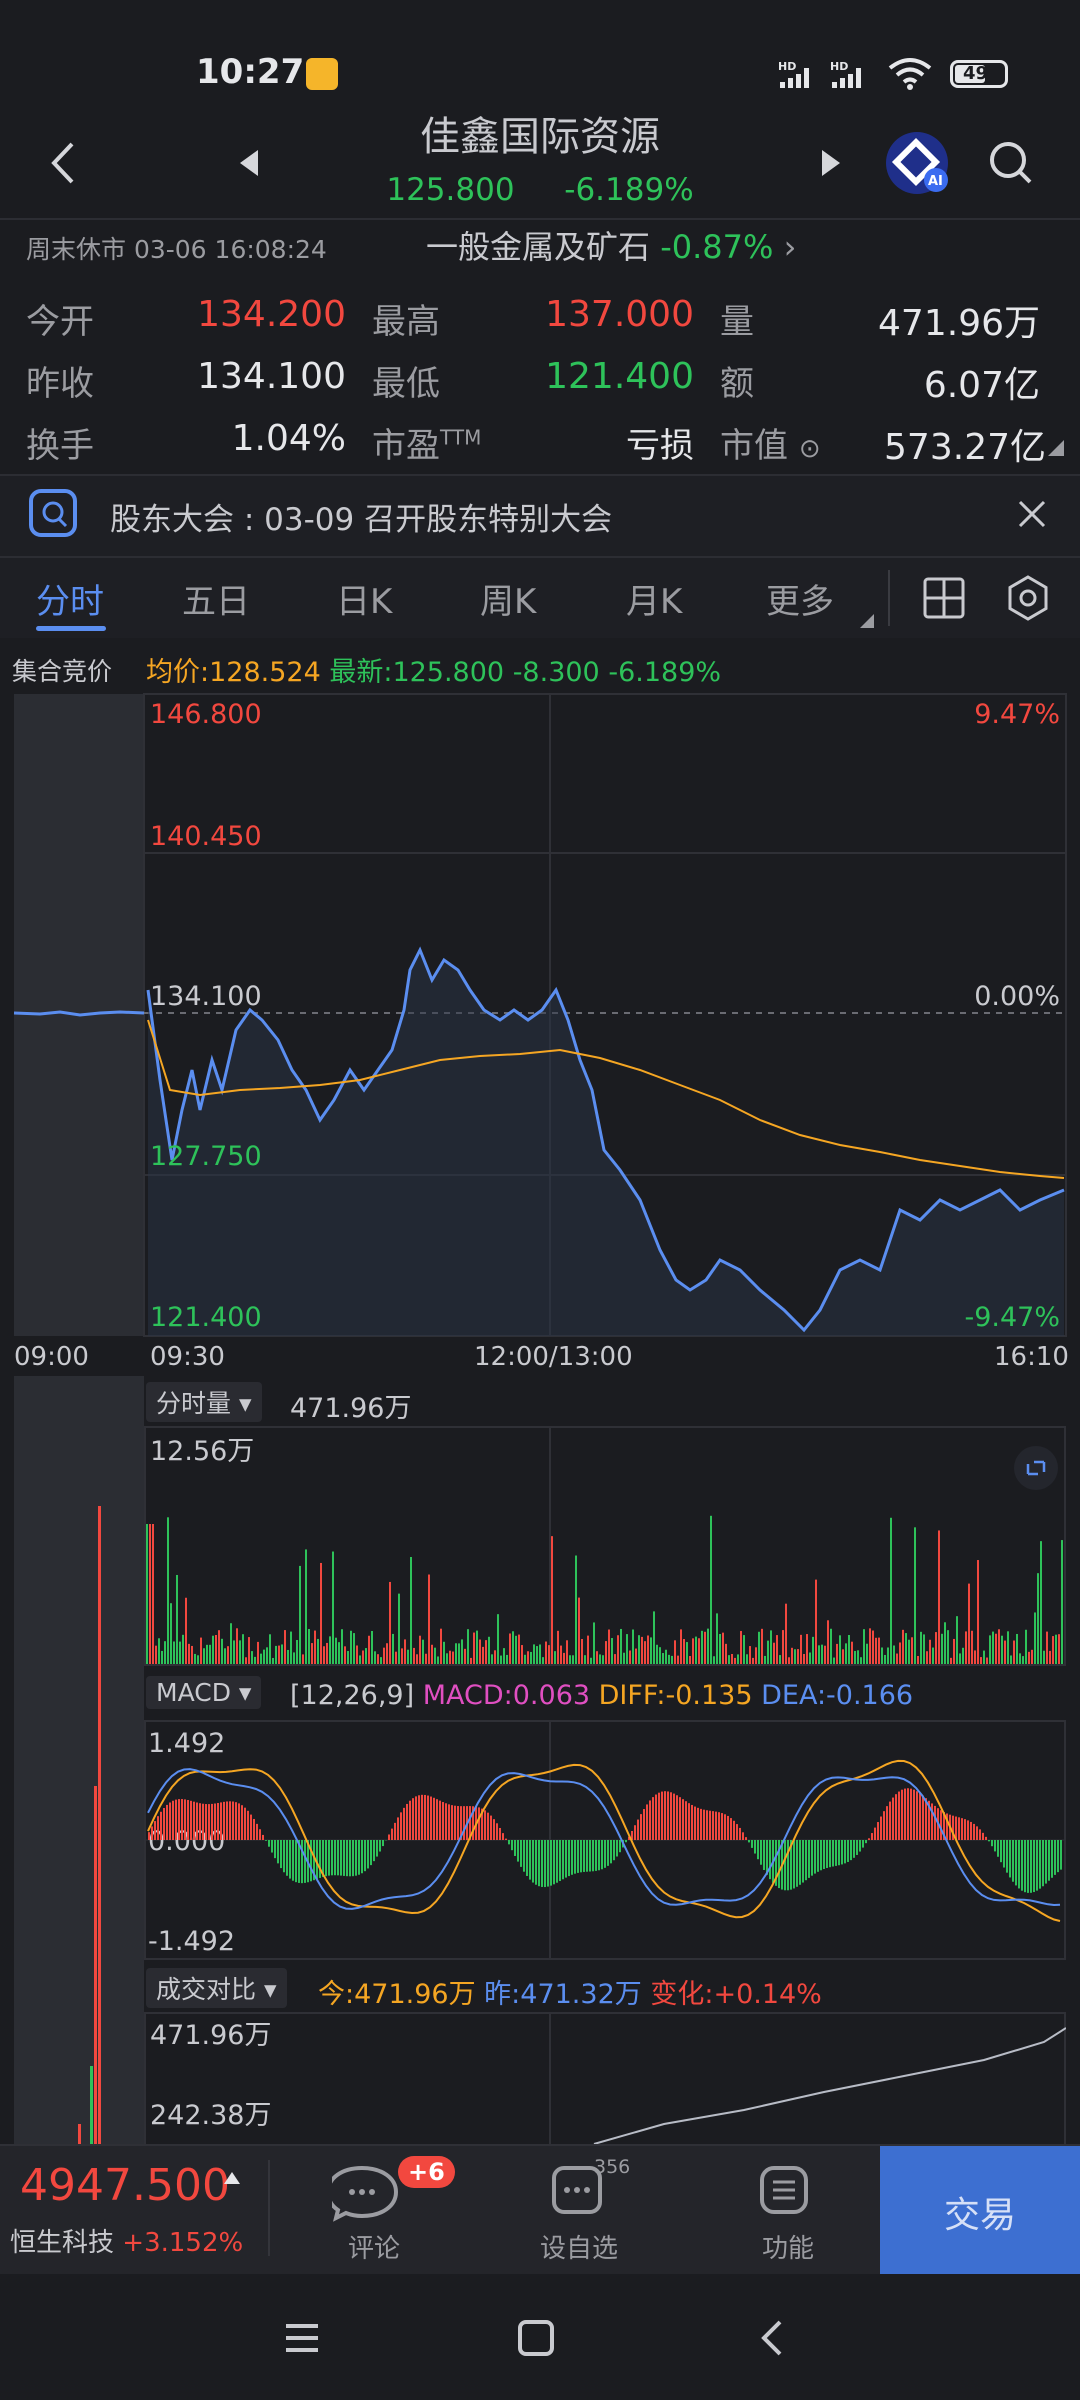 The width and height of the screenshot is (1080, 2400). What do you see at coordinates (1032, 514) in the screenshot?
I see `close-icon` at bounding box center [1032, 514].